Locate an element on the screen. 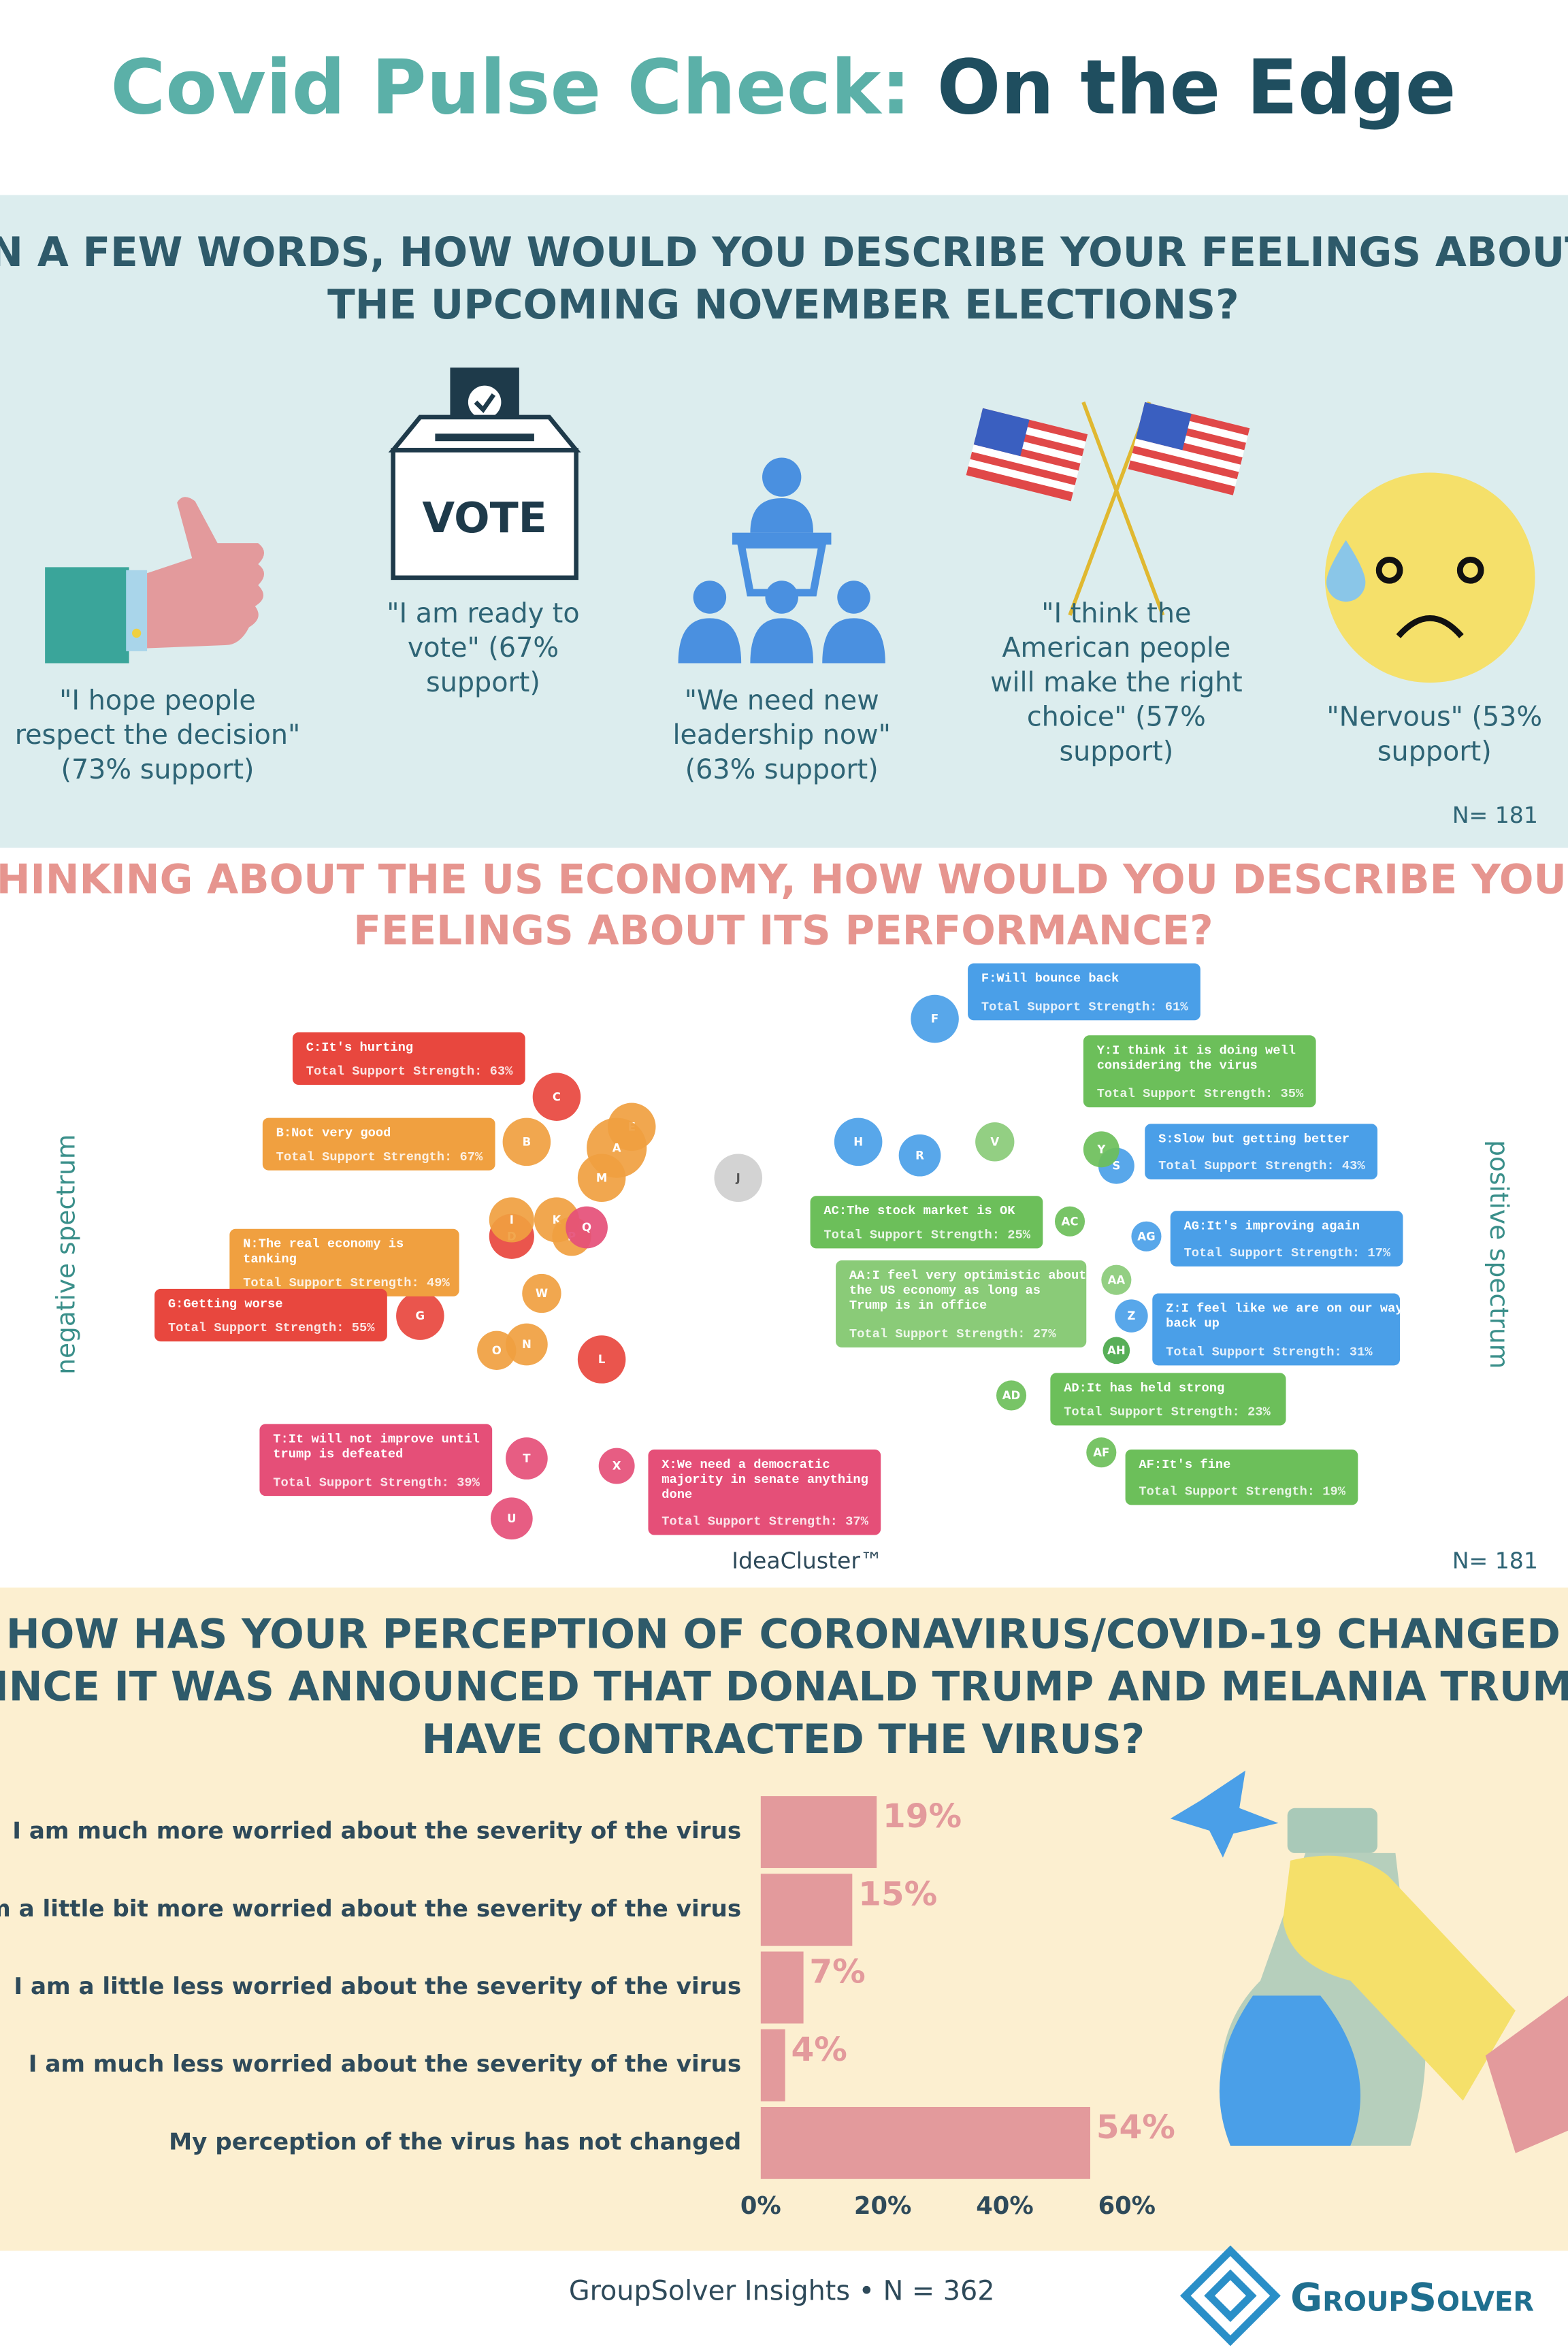 The image size is (1568, 2352). chart-title: HAVE CONTRACTED THE VIRUS? is located at coordinates (784, 1739).